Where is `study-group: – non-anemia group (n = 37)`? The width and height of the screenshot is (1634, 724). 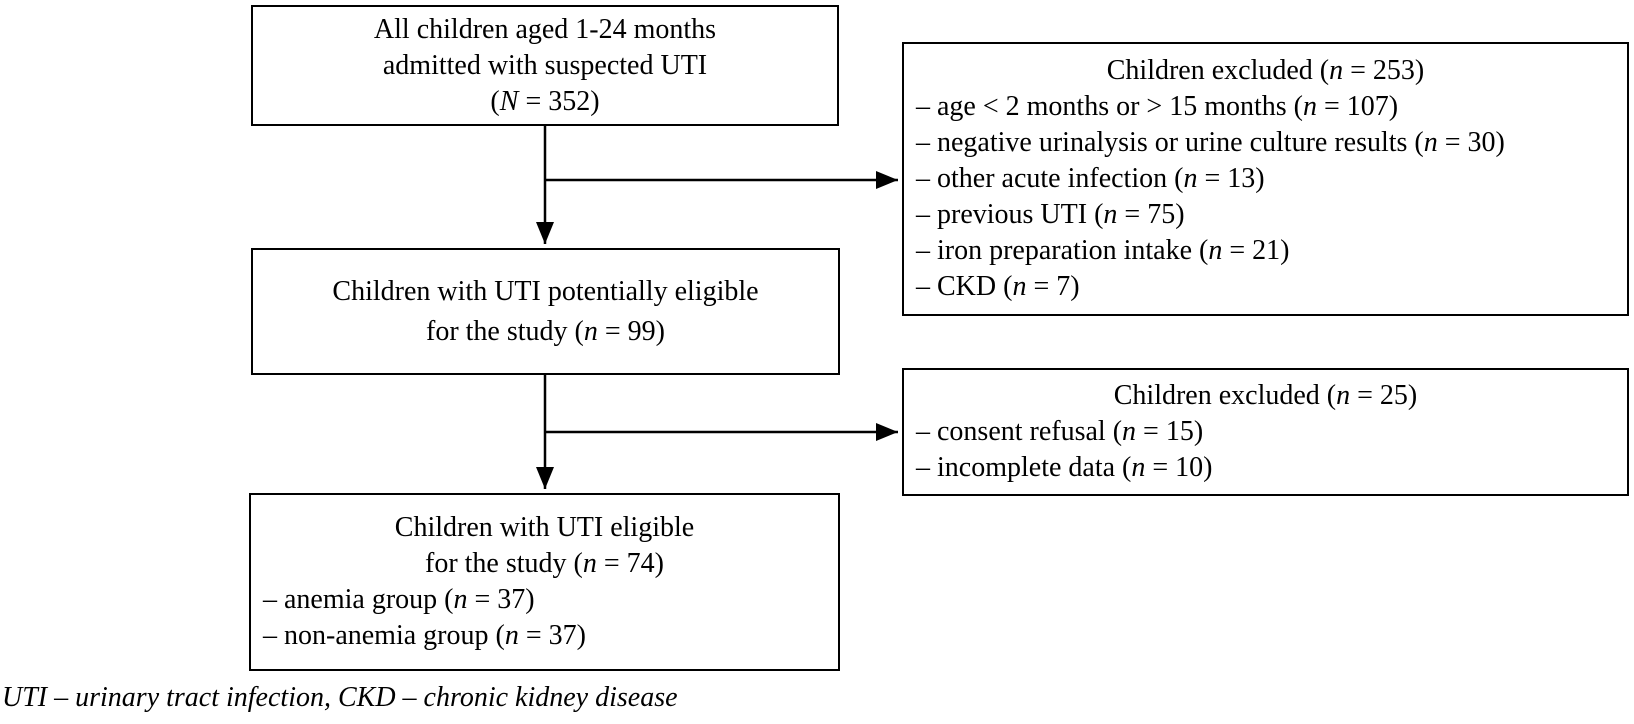 study-group: – non-anemia group (n = 37) is located at coordinates (424, 635).